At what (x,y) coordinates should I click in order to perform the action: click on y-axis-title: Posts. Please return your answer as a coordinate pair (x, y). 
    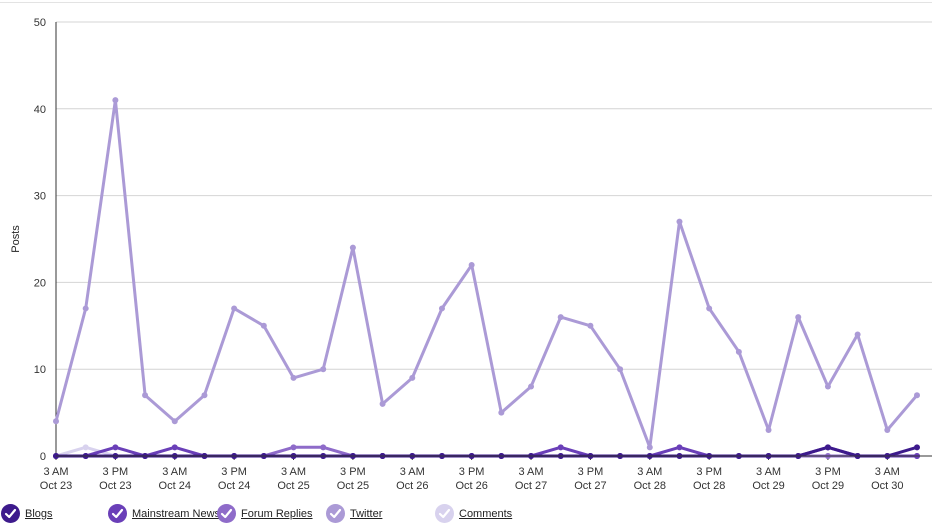
    Looking at the image, I should click on (16, 239).